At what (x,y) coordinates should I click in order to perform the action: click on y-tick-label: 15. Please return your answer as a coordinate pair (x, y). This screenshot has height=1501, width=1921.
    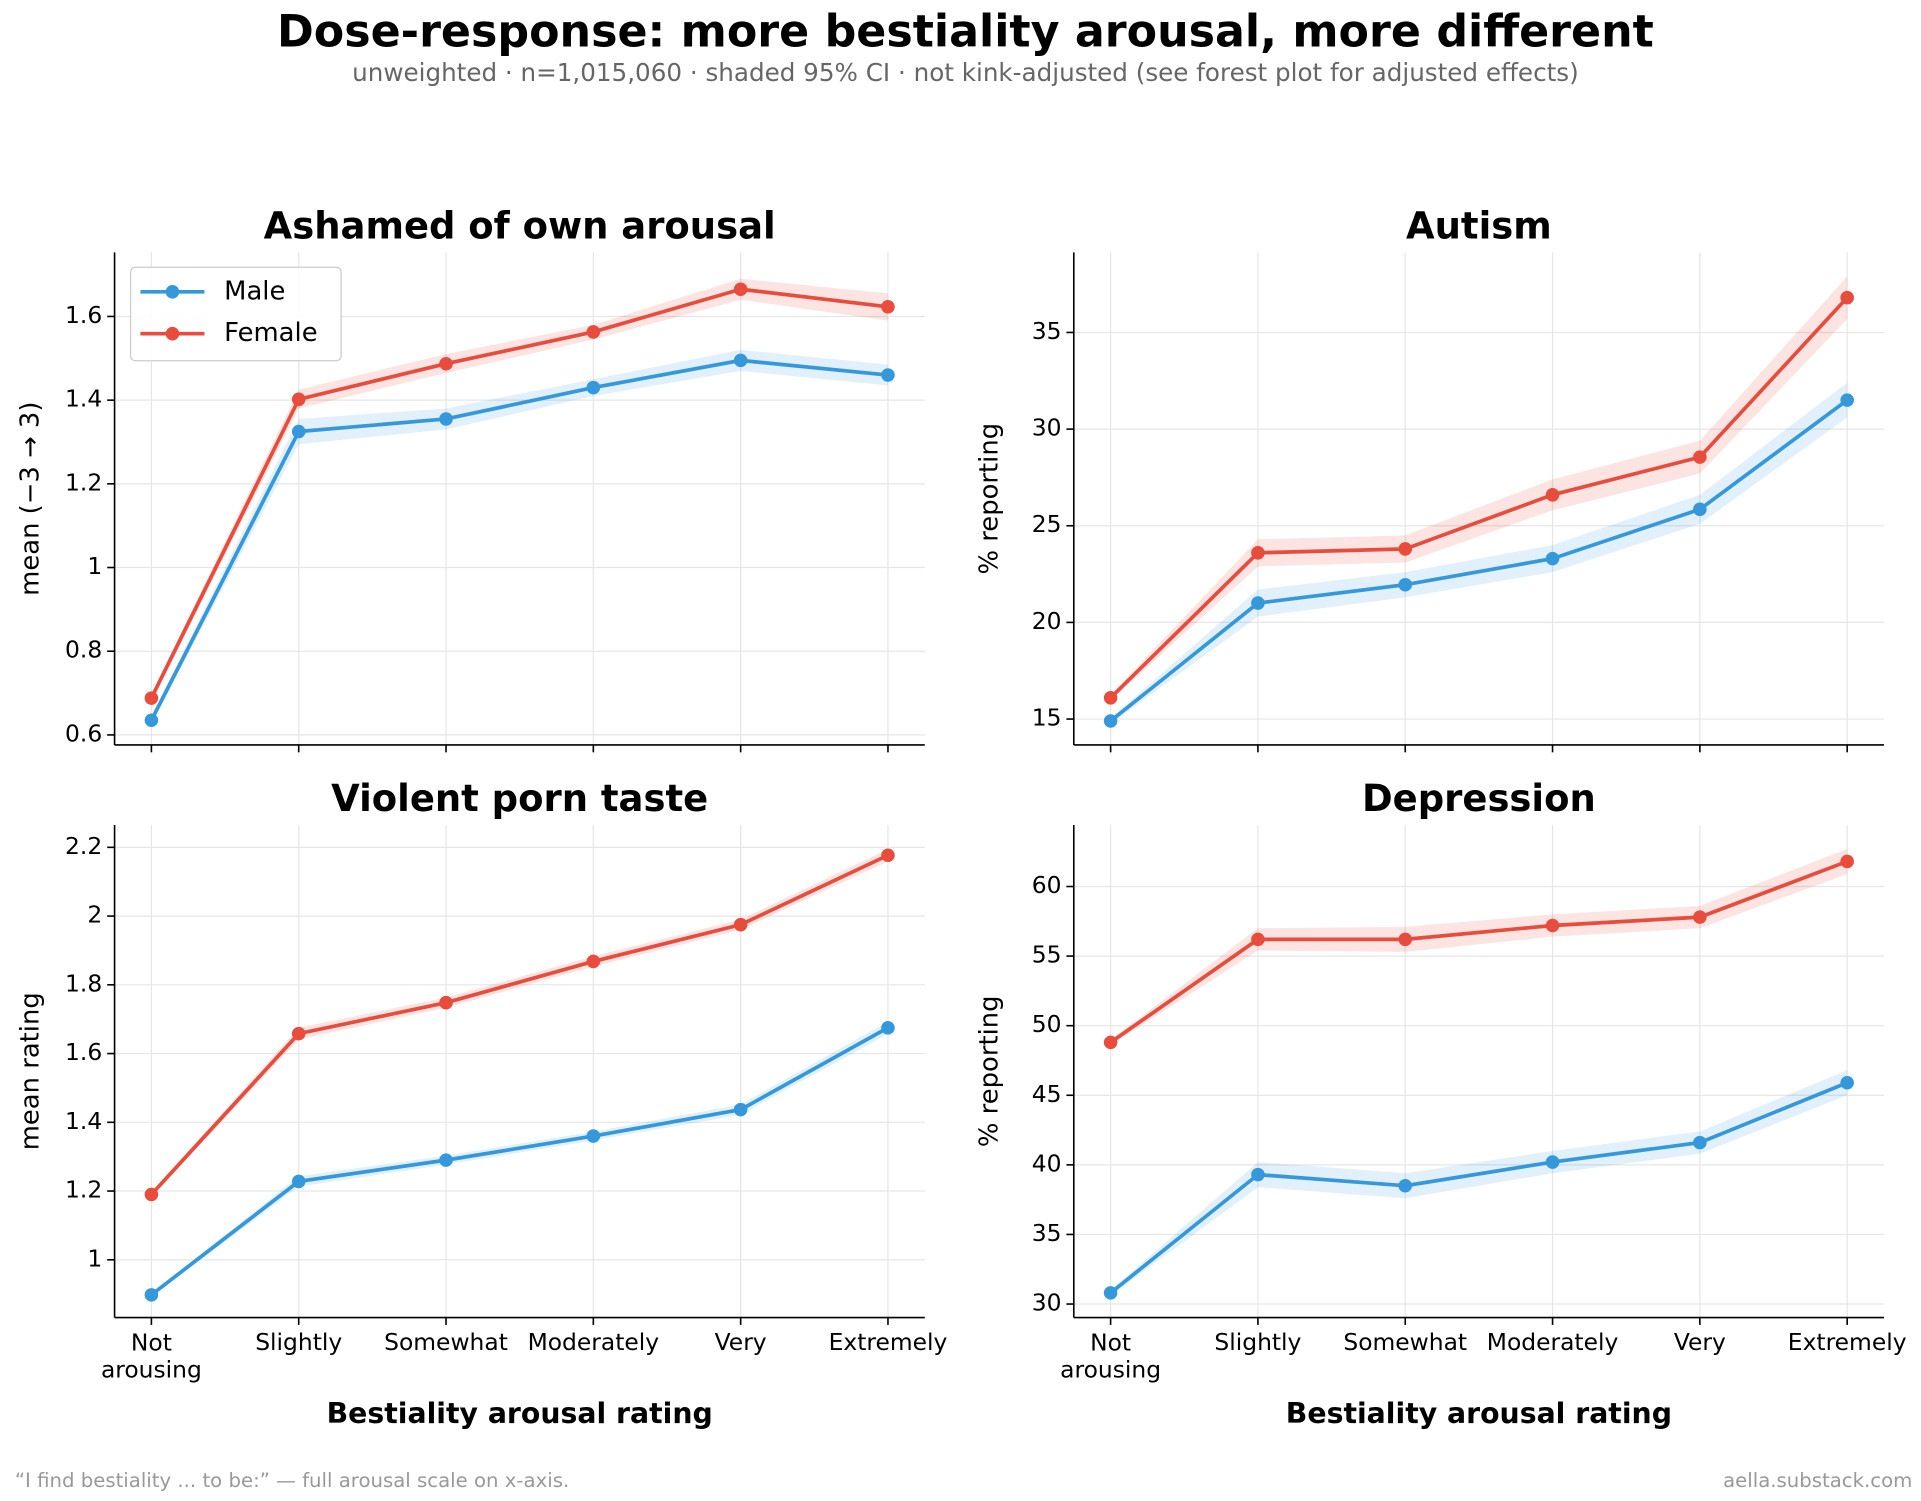
    Looking at the image, I should click on (1047, 718).